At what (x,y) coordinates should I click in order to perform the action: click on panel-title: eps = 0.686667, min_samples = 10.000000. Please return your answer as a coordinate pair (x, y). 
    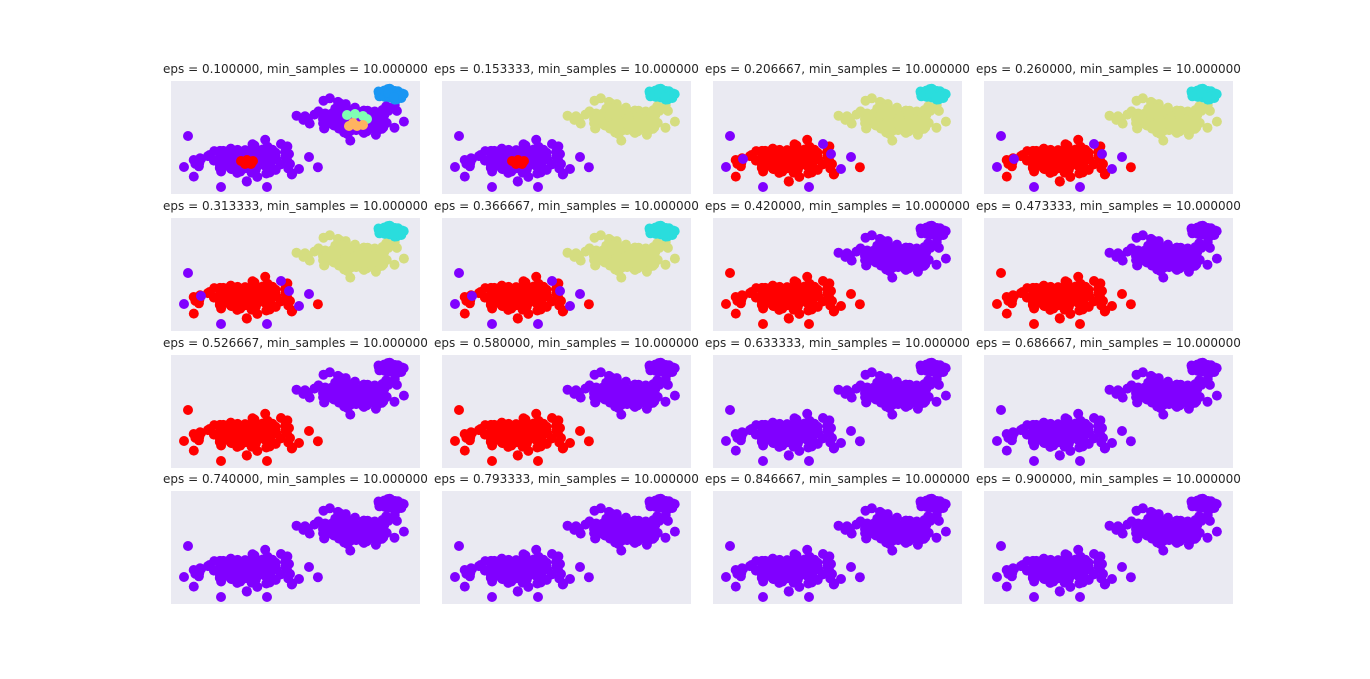
    Looking at the image, I should click on (1108, 343).